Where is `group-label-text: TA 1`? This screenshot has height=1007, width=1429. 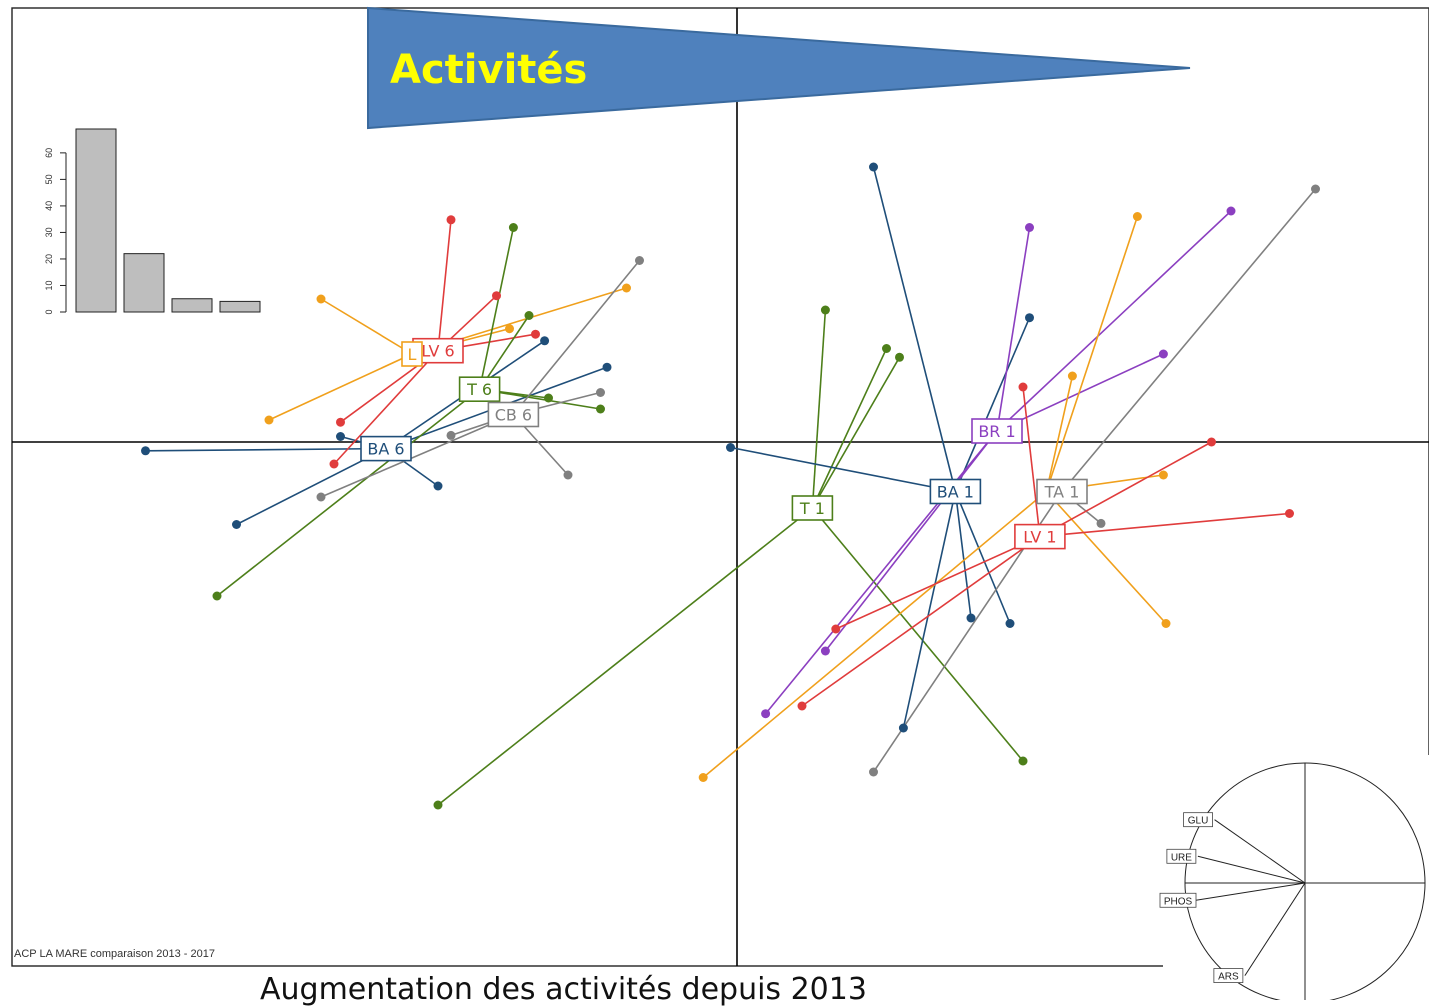
group-label-text: TA 1 is located at coordinates (1062, 492).